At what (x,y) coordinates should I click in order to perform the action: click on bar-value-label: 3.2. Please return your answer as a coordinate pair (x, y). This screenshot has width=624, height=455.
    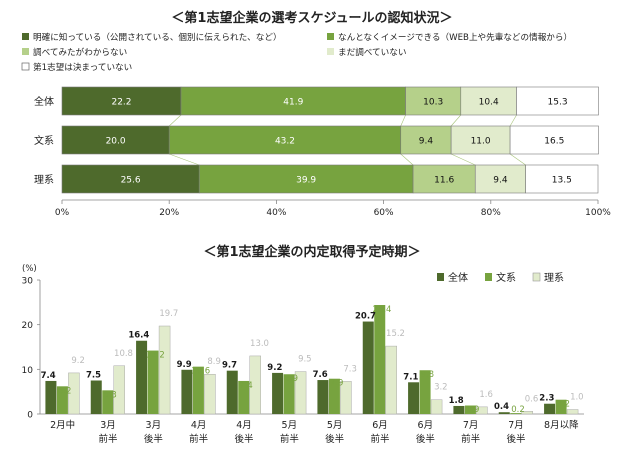
    Looking at the image, I should click on (441, 388).